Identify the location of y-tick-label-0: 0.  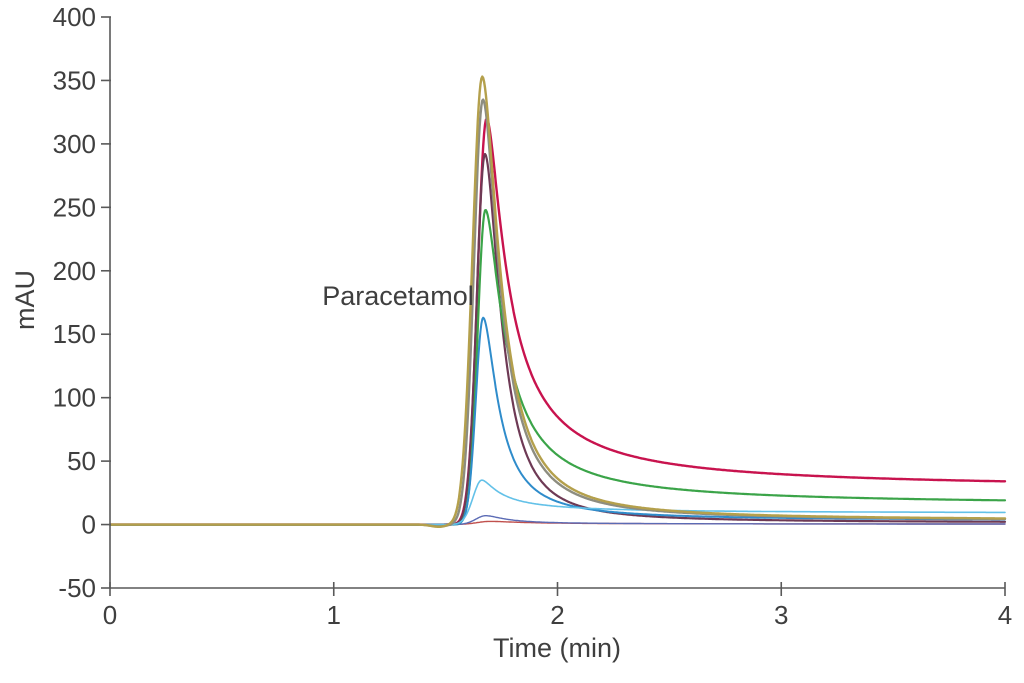
(89, 525).